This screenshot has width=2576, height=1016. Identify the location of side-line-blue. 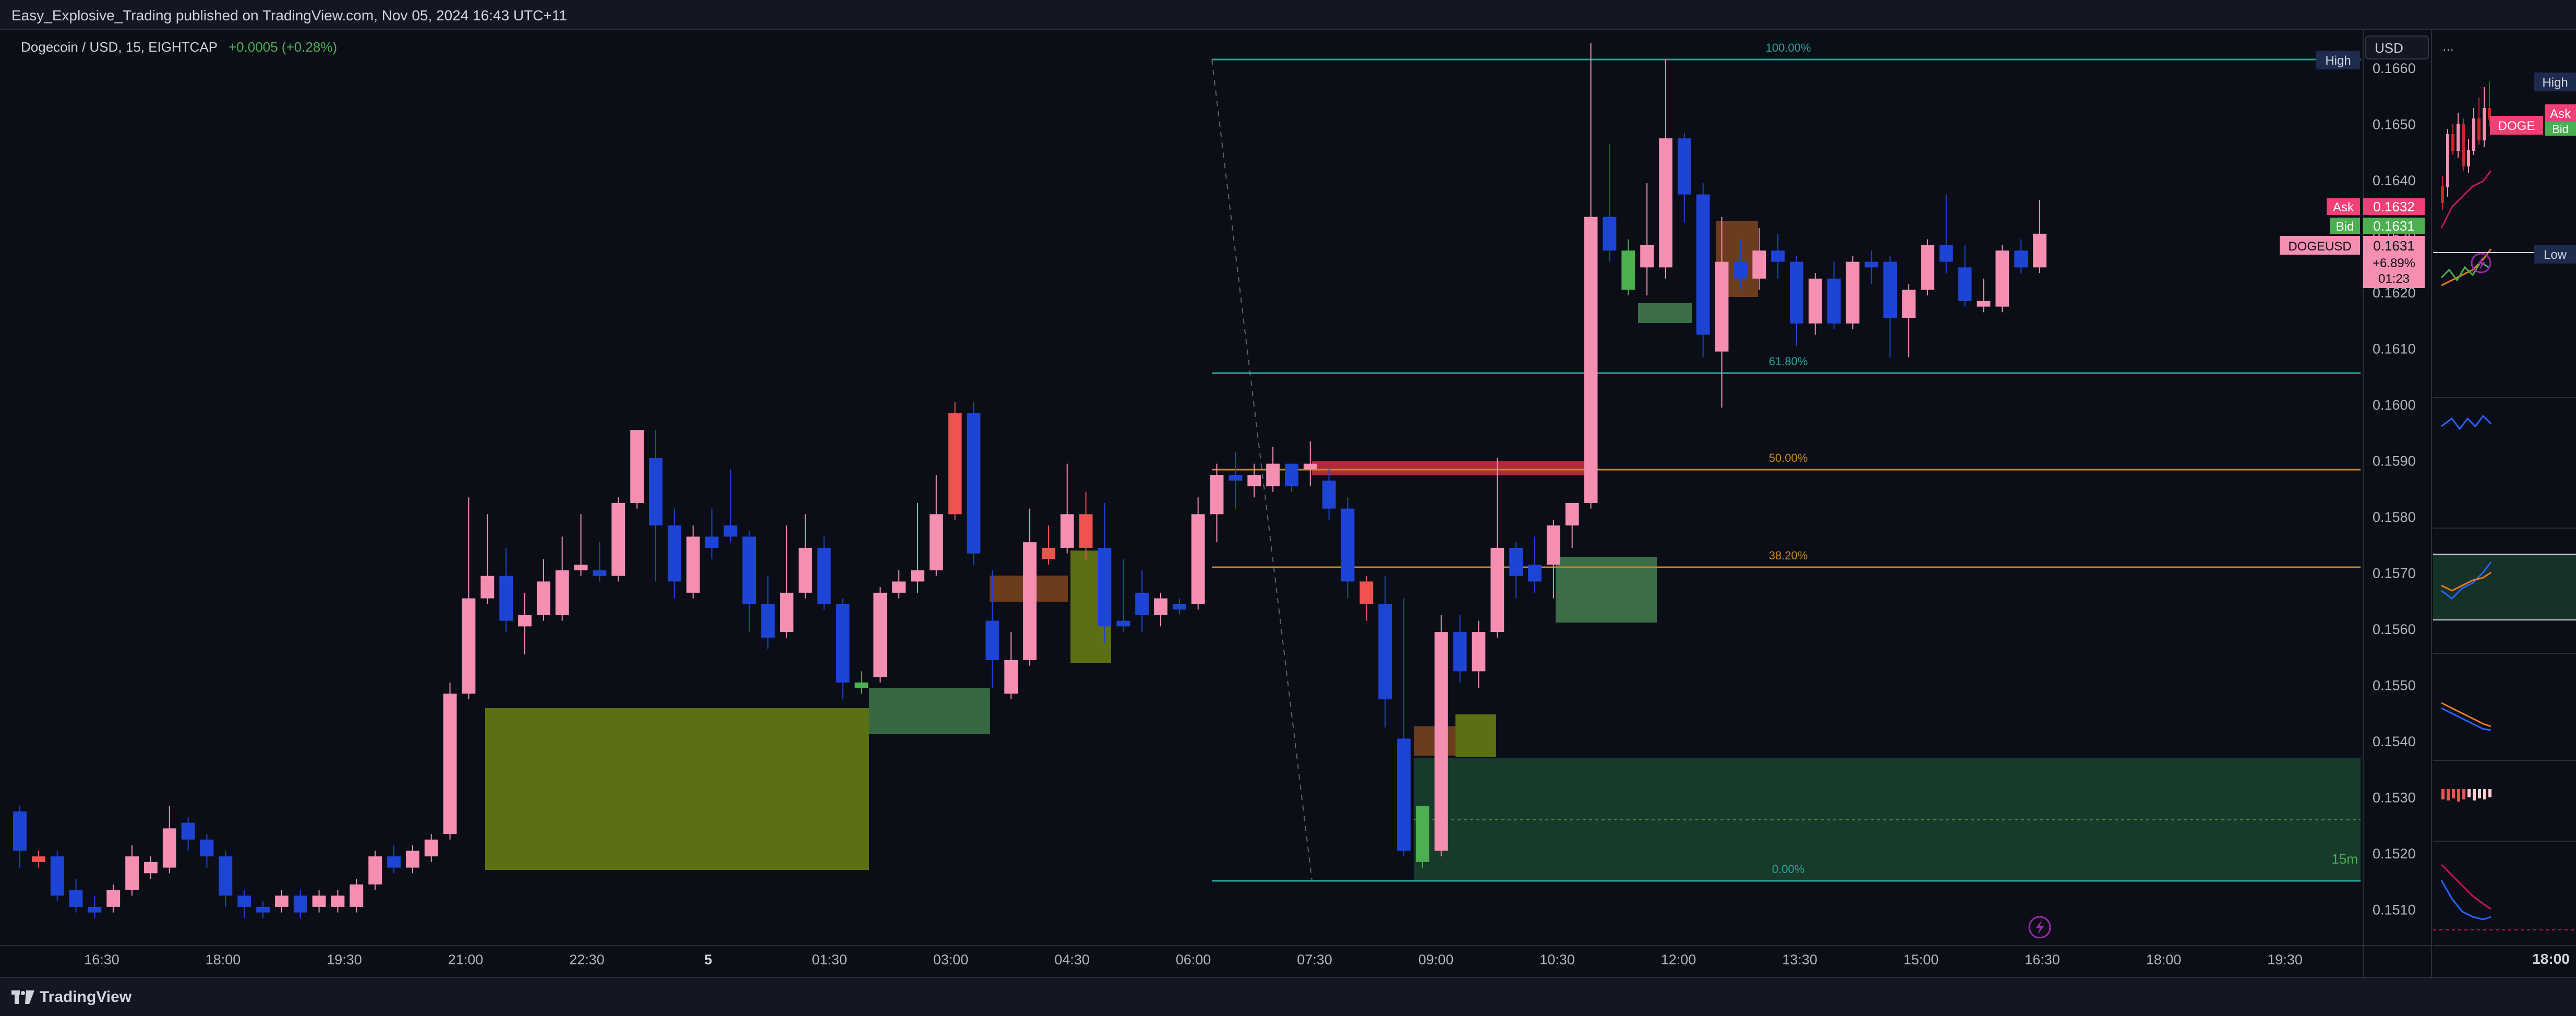
(2466, 580).